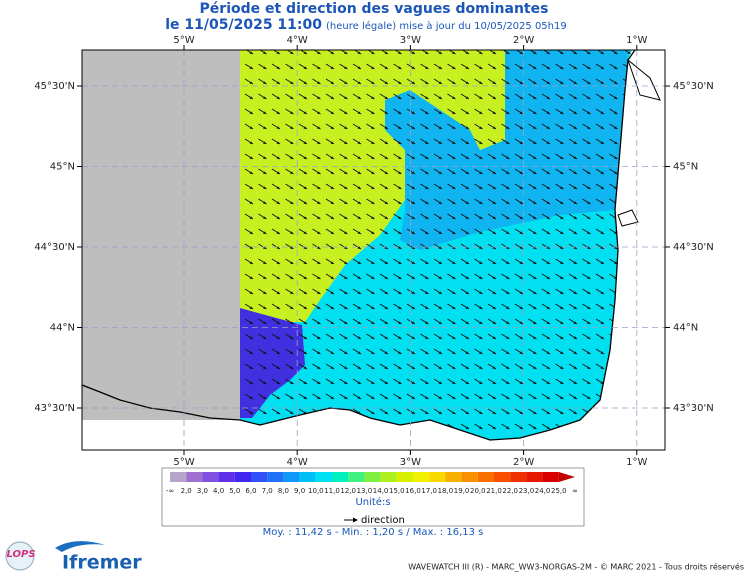 This screenshot has width=748, height=580. I want to click on colorbar-label: 20,0, so click(478, 491).